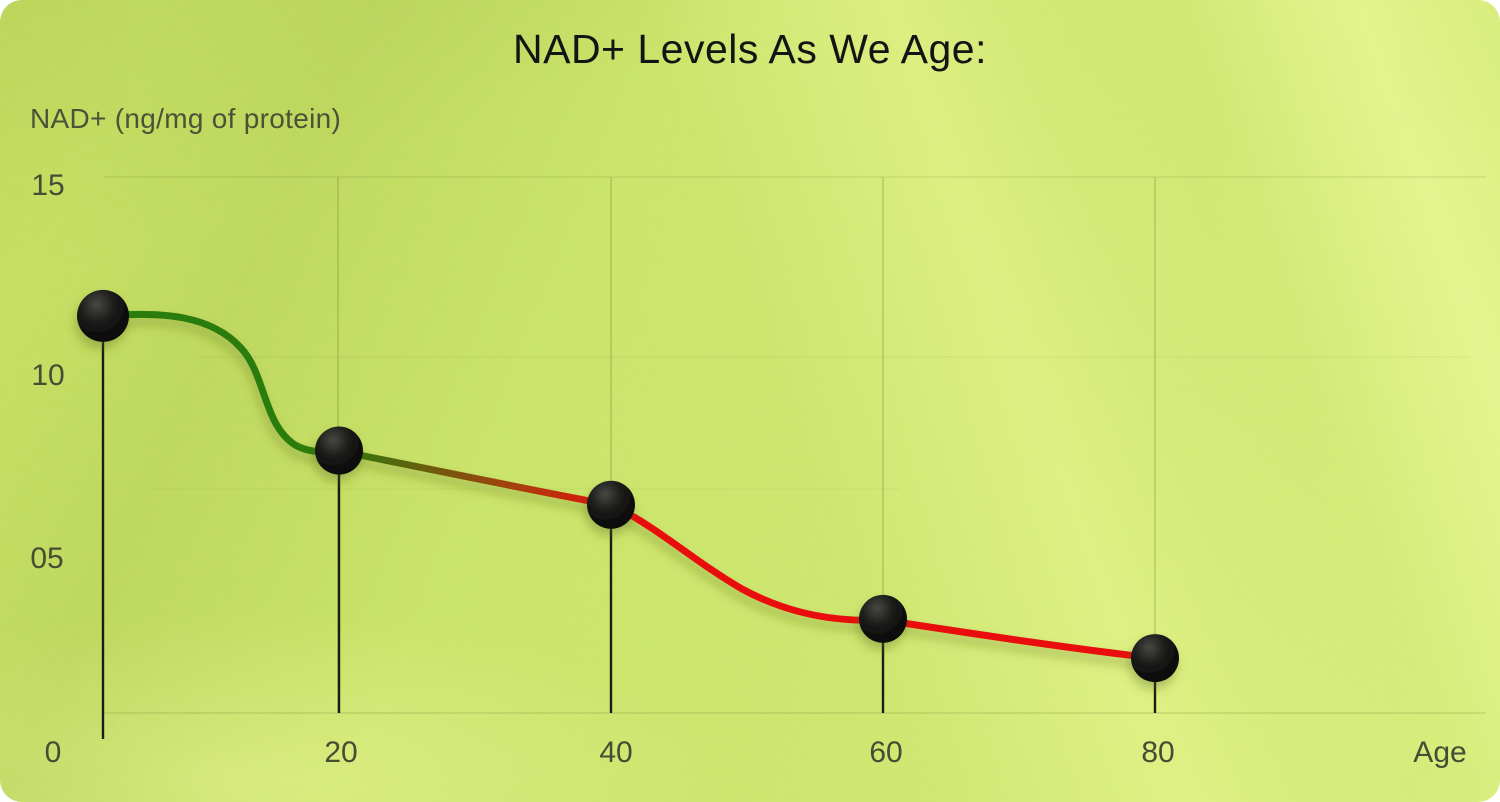 Image resolution: width=1500 pixels, height=802 pixels. I want to click on y-tick-10: 10, so click(48, 375).